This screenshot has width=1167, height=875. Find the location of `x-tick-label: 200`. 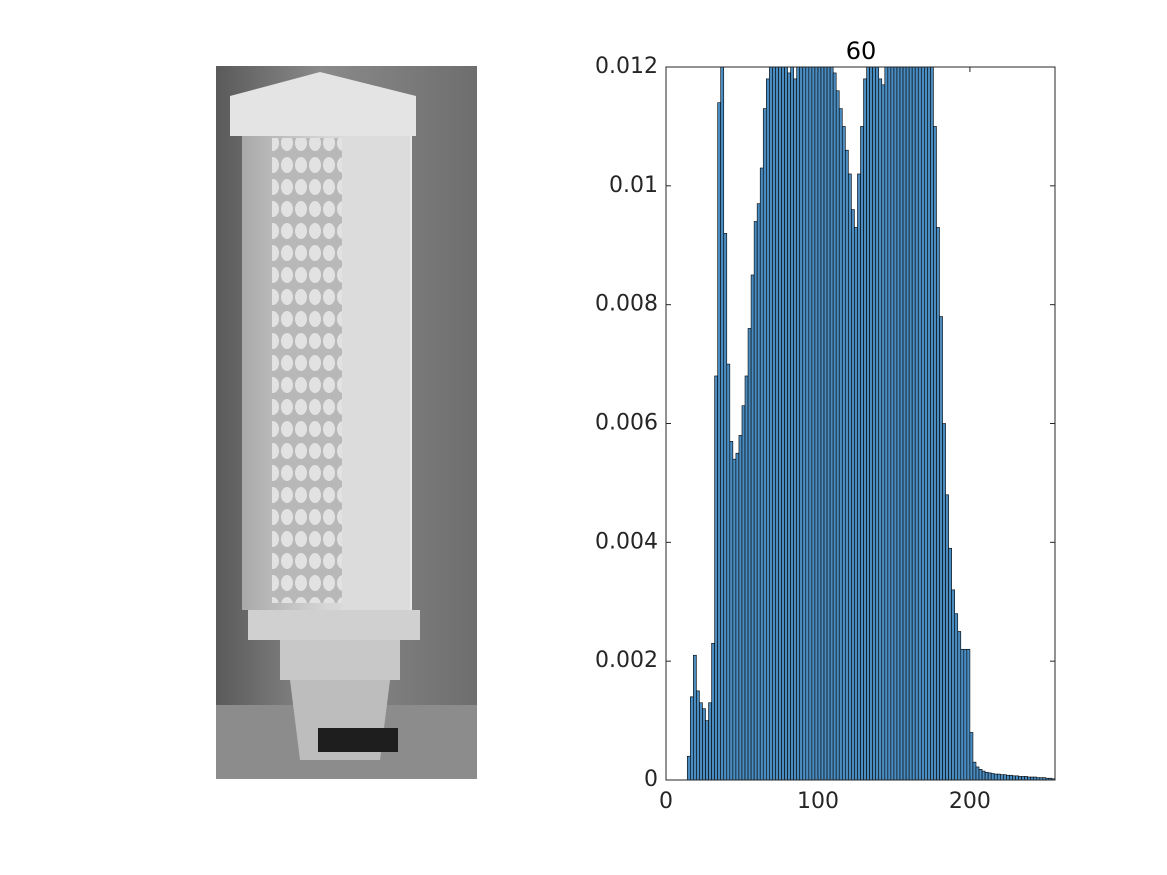

x-tick-label: 200 is located at coordinates (970, 801).